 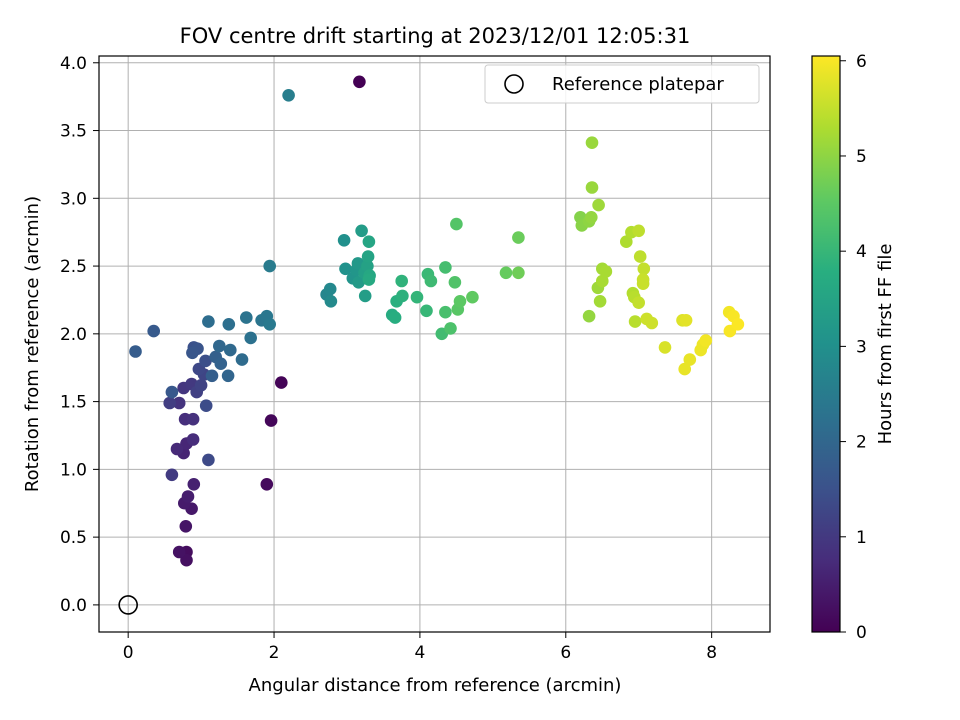 I want to click on x-axis-label: Angular distance from reference (arcmin), so click(x=435, y=685).